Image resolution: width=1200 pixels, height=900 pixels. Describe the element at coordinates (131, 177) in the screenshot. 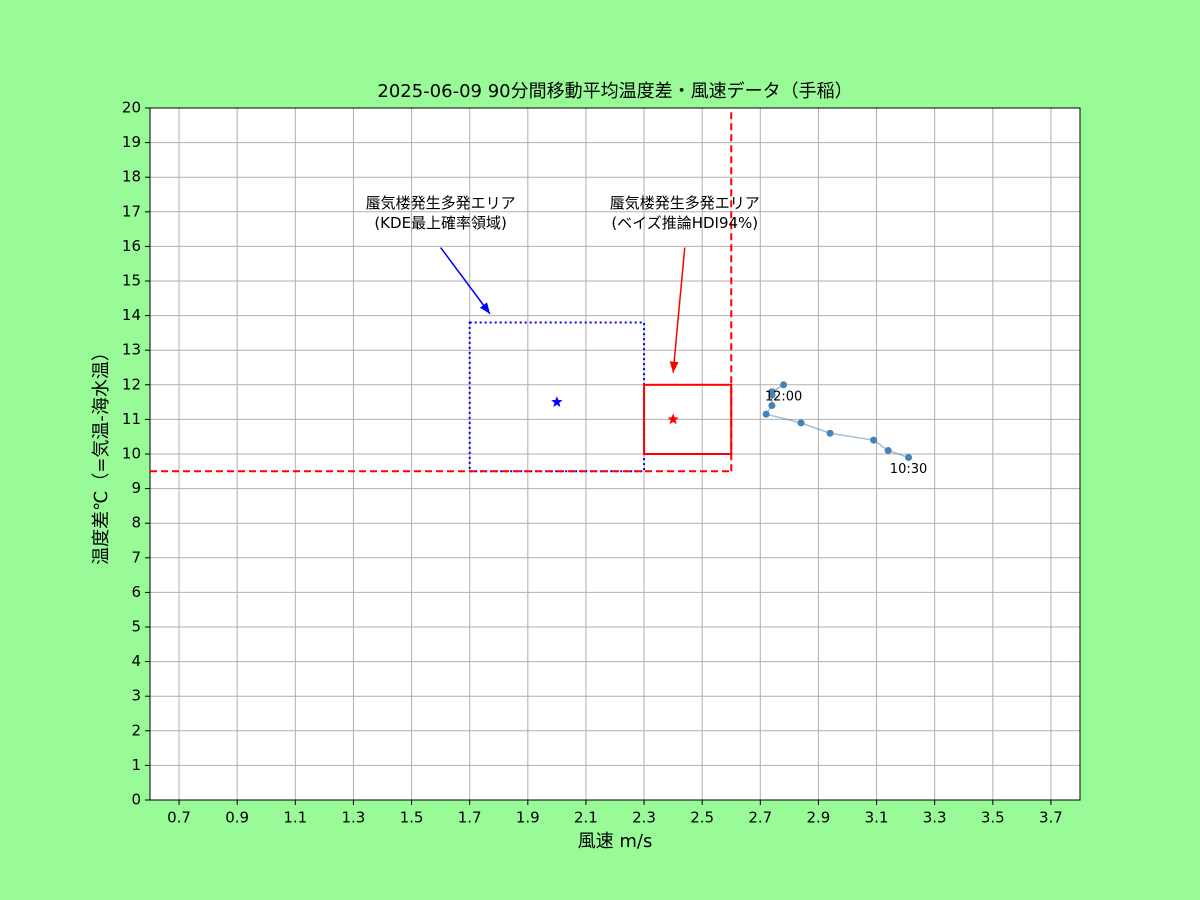

I see `y-tick-label: 18` at that location.